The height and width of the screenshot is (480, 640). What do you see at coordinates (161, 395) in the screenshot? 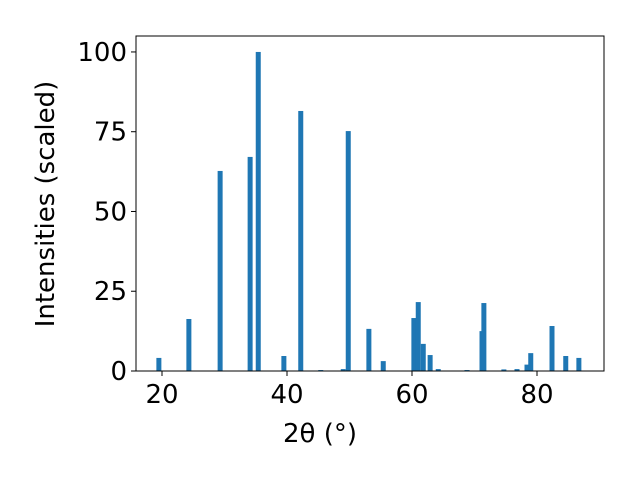
I see `x-tick-label: 20` at bounding box center [161, 395].